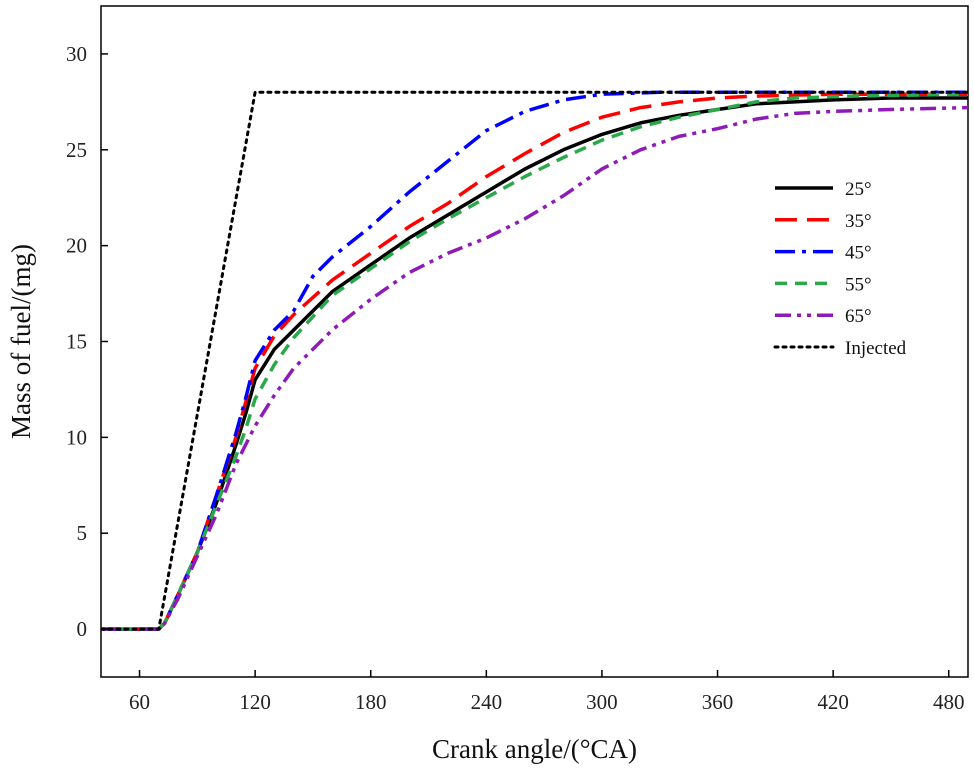  I want to click on y-tick-label: 30, so click(76, 54).